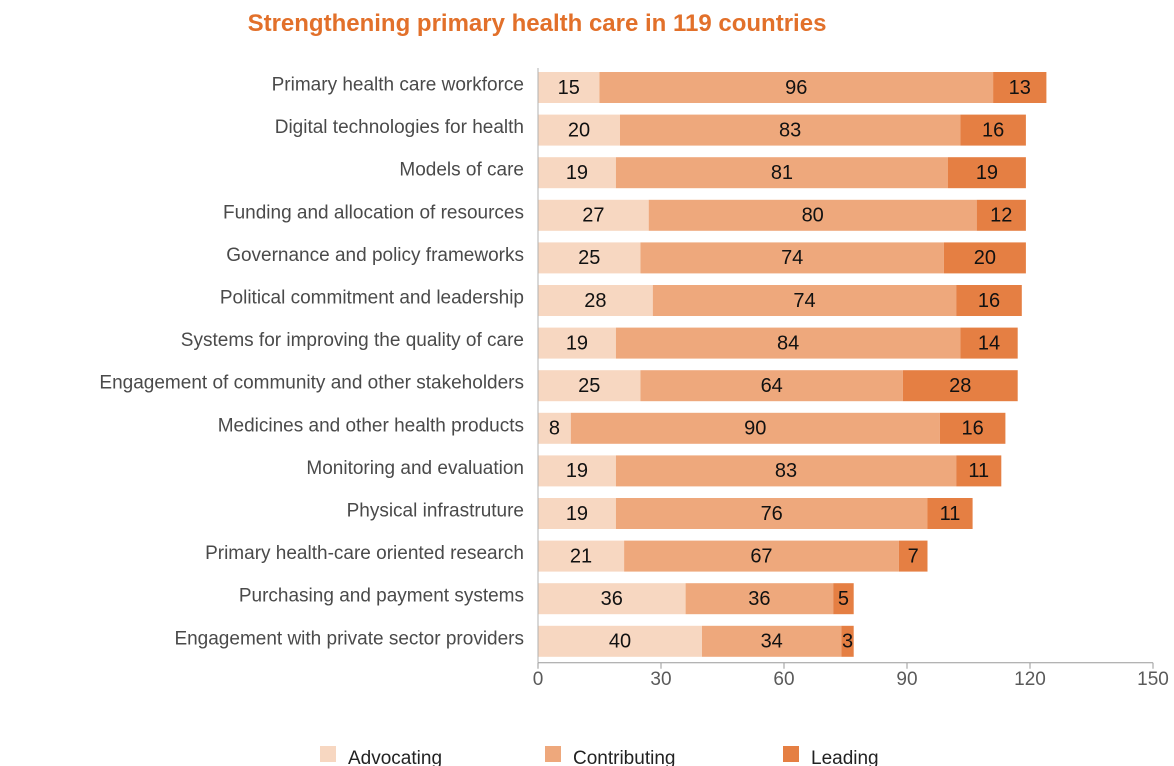 Image resolution: width=1174 pixels, height=766 pixels. Describe the element at coordinates (624, 757) in the screenshot. I see `legend-label-contributing: Contributing` at that location.